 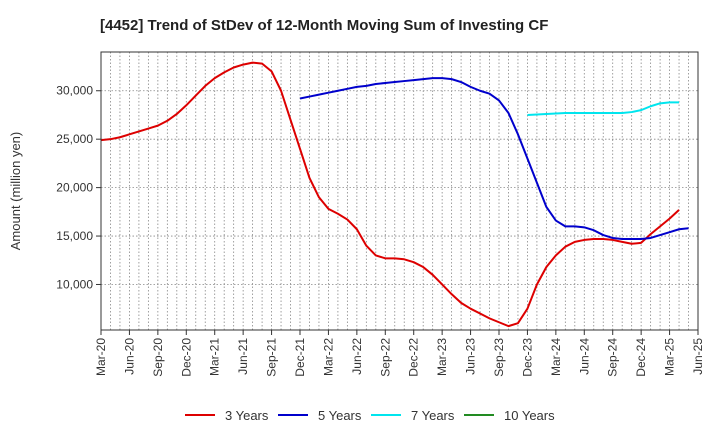 I want to click on y-axis: 10,000 15,000 20,000 25,000 30,000, so click(x=78, y=187).